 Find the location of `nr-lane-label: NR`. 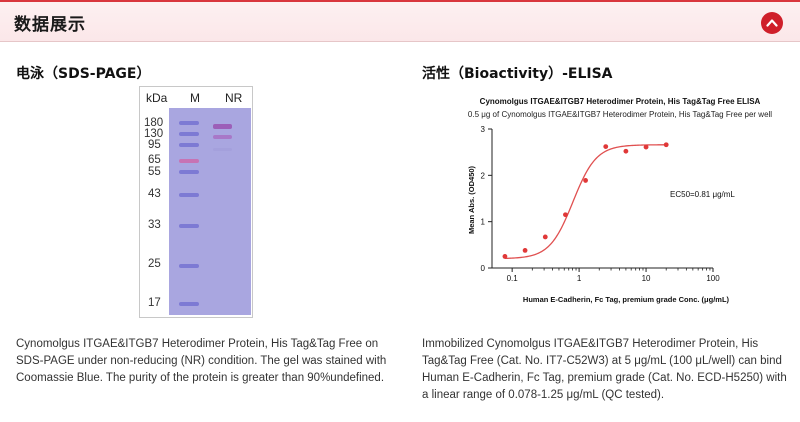

nr-lane-label: NR is located at coordinates (234, 98).